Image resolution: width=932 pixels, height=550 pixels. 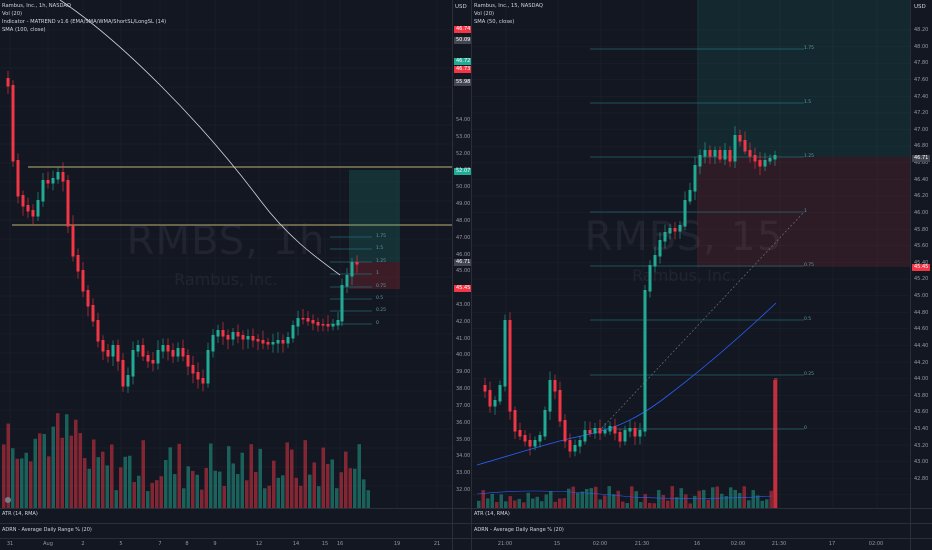 I want to click on price-tick: 45.20, so click(x=921, y=279).